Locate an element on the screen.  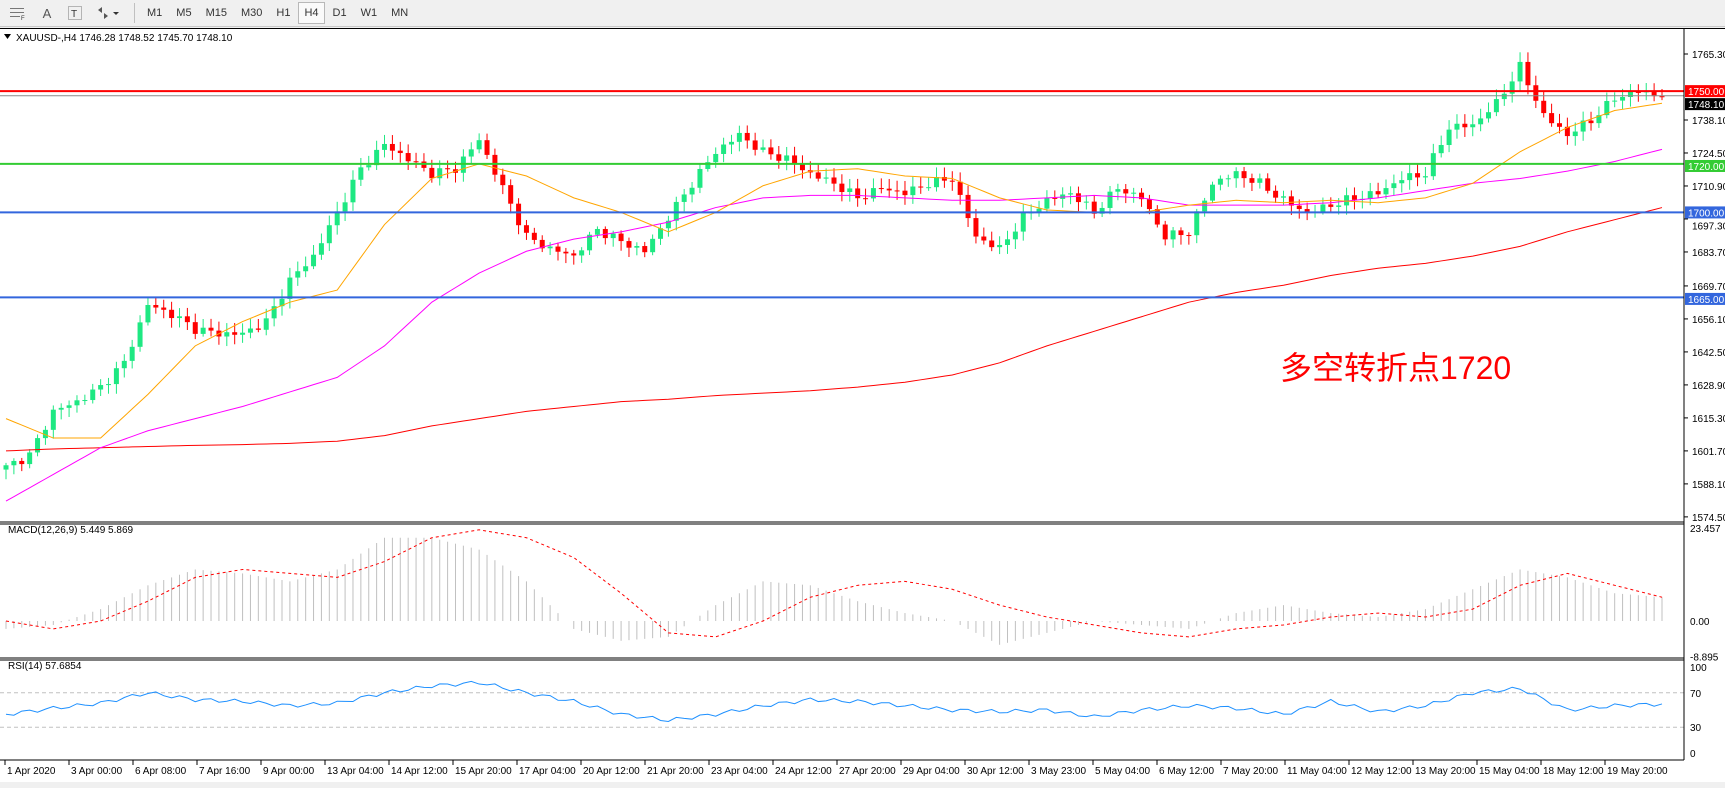
level-tag-label: 1665.00 is located at coordinates (1706, 300).